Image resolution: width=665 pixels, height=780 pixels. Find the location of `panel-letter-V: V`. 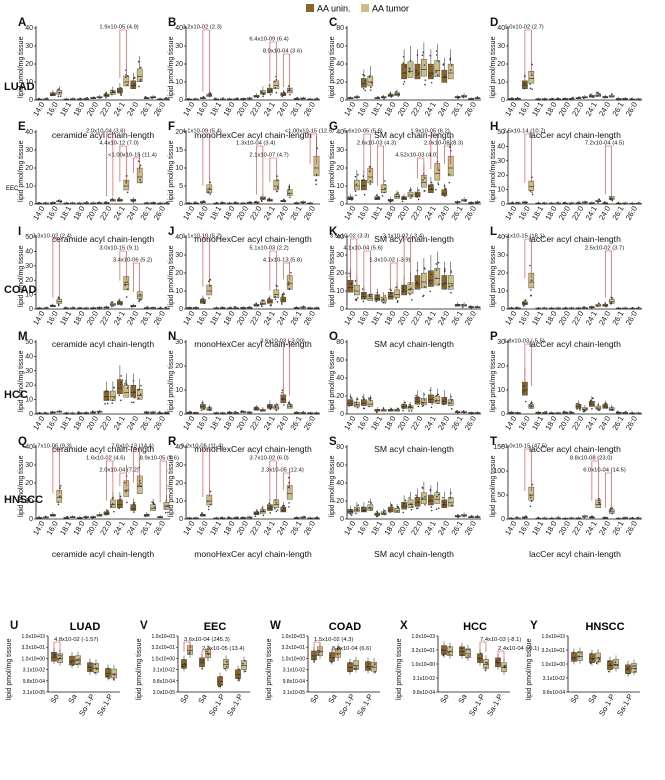

panel-letter-V: V is located at coordinates (144, 626).